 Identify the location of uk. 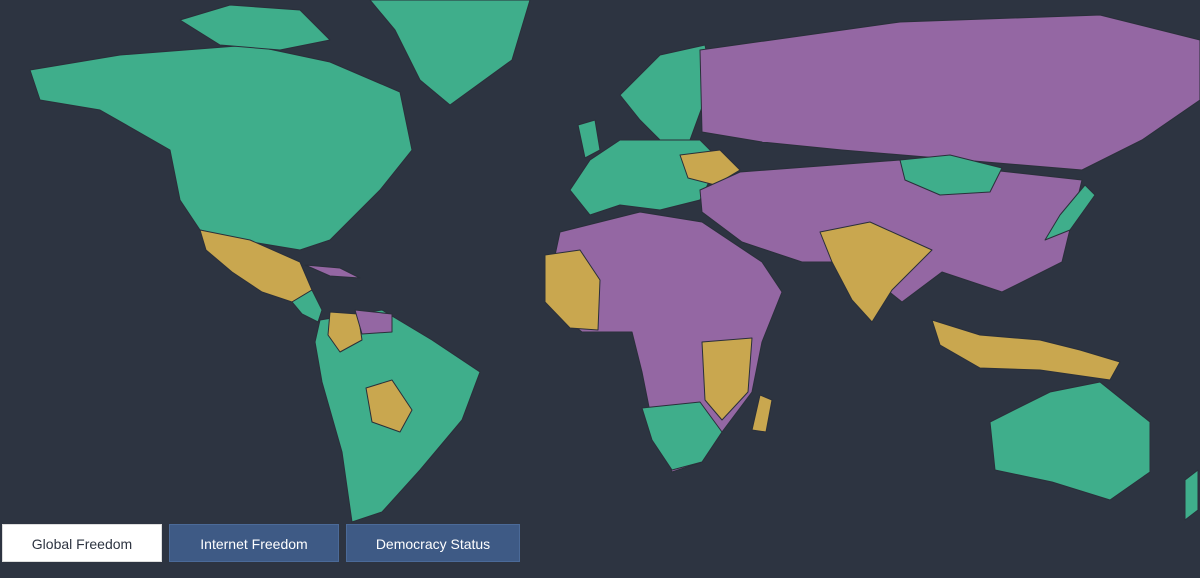
(589, 139).